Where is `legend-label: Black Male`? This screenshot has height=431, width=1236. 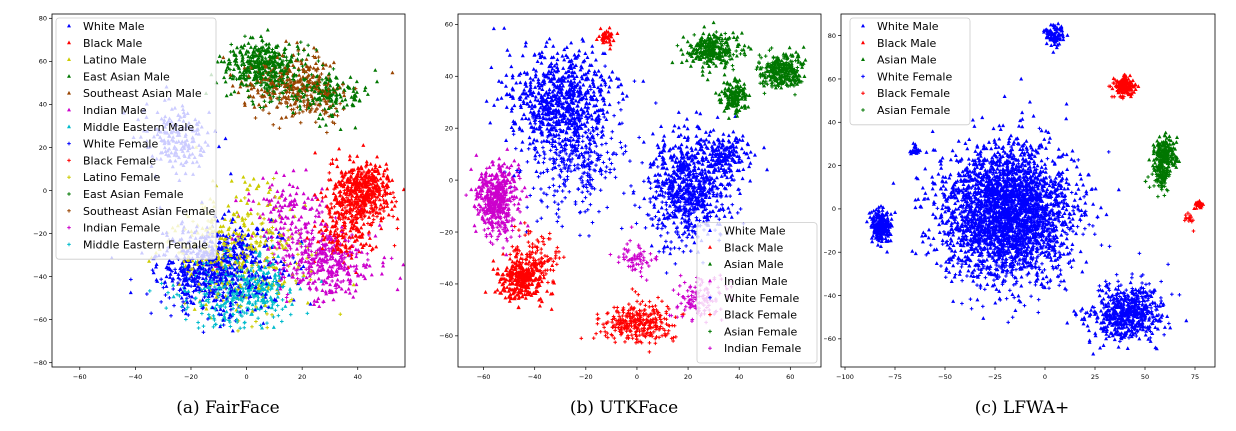 legend-label: Black Male is located at coordinates (113, 43).